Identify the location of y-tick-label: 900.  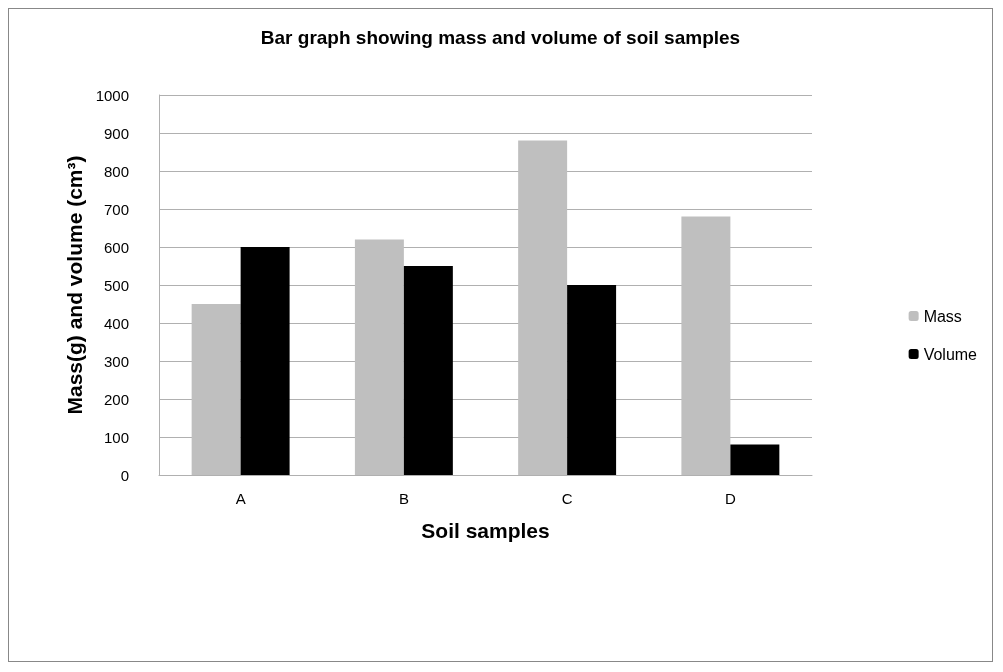
(116, 133).